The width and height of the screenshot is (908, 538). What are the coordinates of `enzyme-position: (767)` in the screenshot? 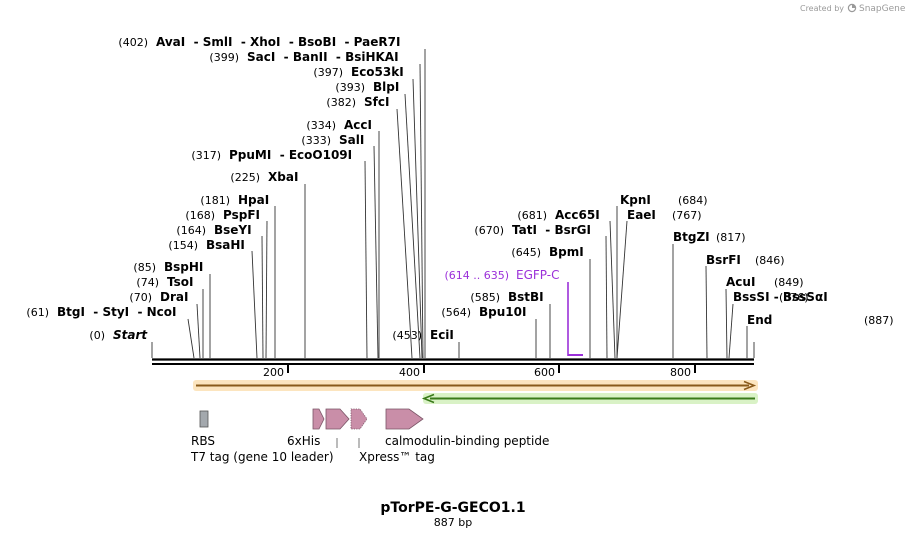 It's located at (687, 215).